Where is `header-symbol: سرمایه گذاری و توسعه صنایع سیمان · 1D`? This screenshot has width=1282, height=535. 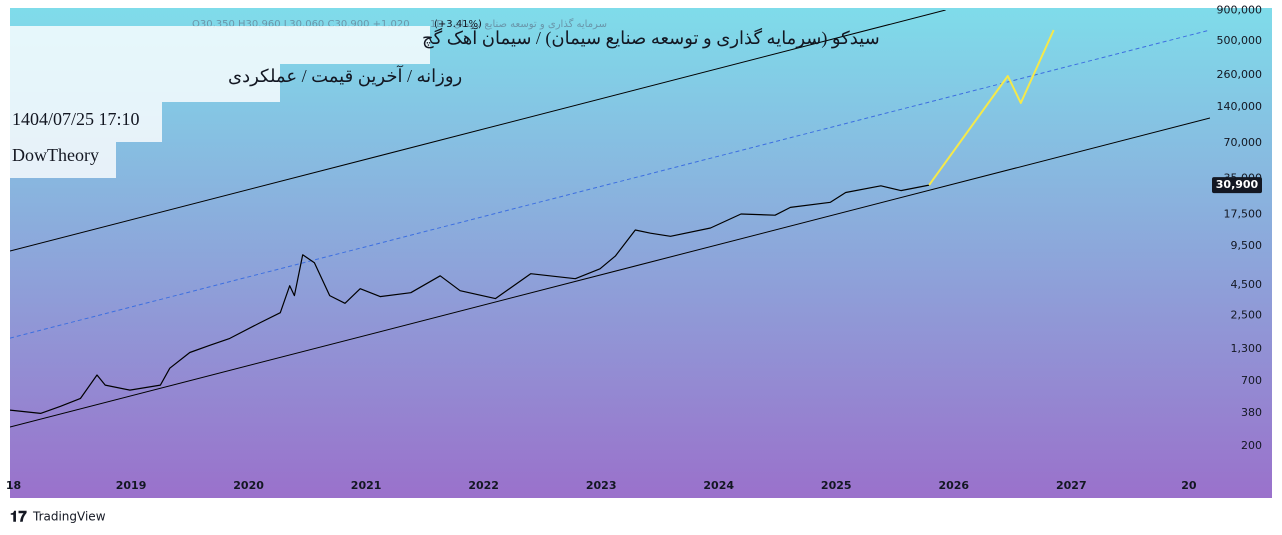
header-symbol: سرمایه گذاری و توسعه صنایع سیمان · 1D is located at coordinates (518, 24).